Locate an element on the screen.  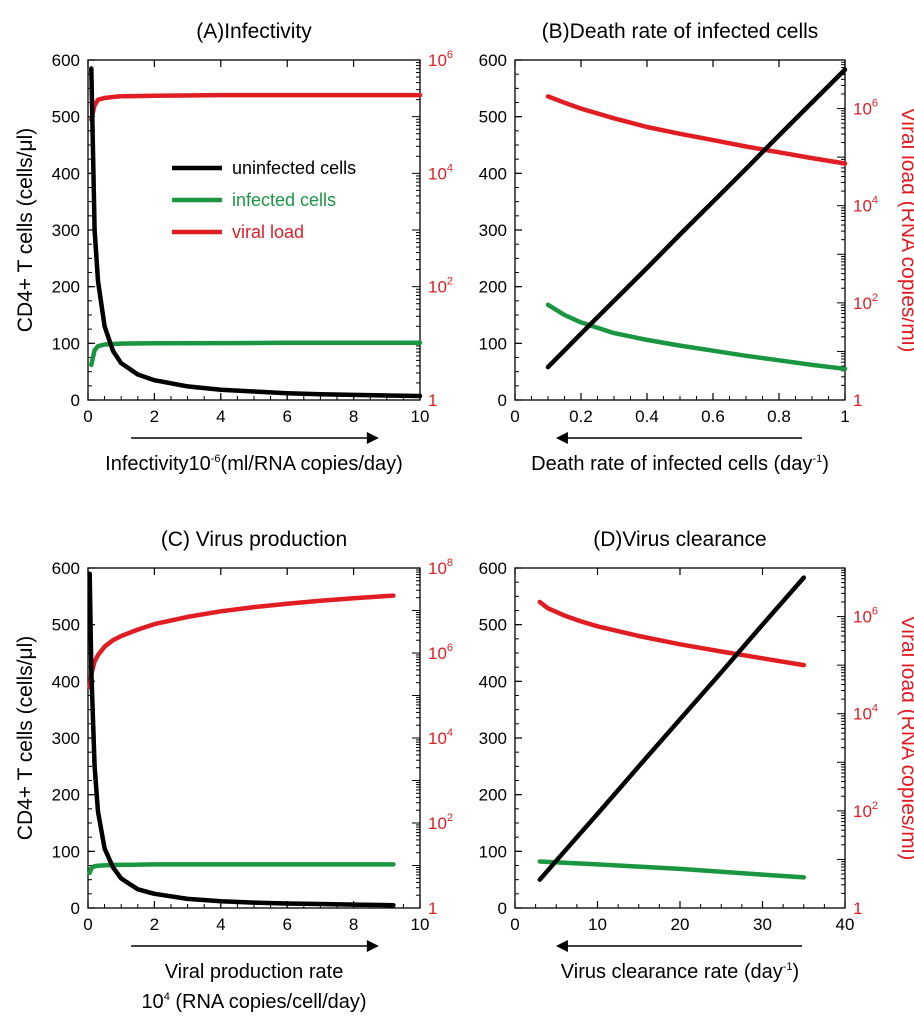
x-tick-label: 30 is located at coordinates (762, 924).